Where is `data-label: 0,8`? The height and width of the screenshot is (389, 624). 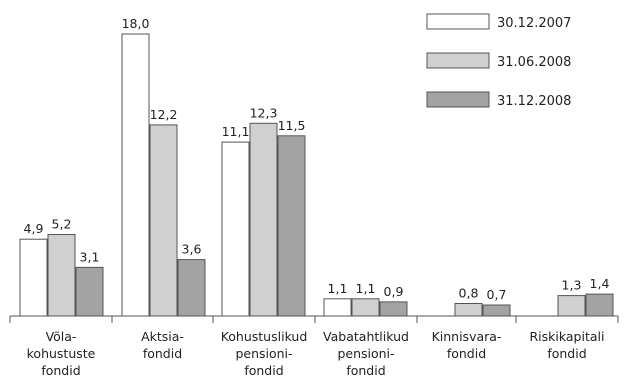
data-label: 0,8 is located at coordinates (469, 293).